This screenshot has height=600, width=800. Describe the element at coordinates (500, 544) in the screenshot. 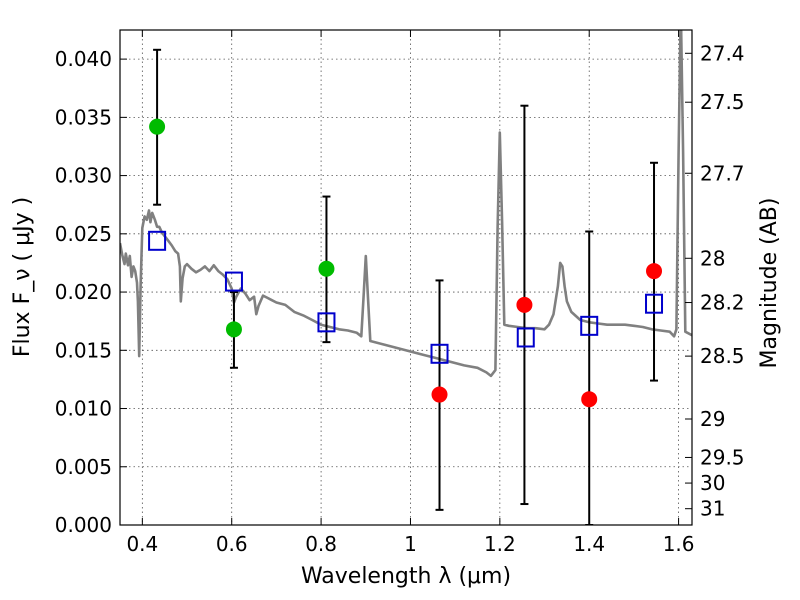

I see `x-tick-label: 1.2` at that location.